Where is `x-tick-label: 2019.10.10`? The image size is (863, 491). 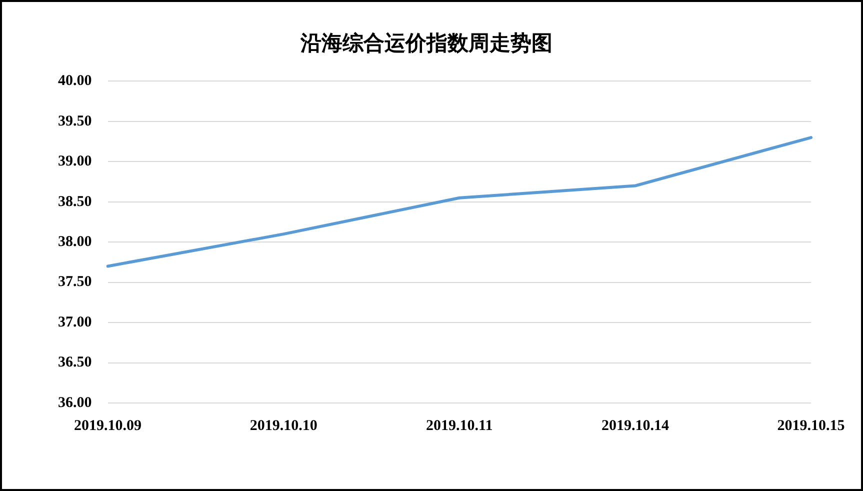
x-tick-label: 2019.10.10 is located at coordinates (284, 426).